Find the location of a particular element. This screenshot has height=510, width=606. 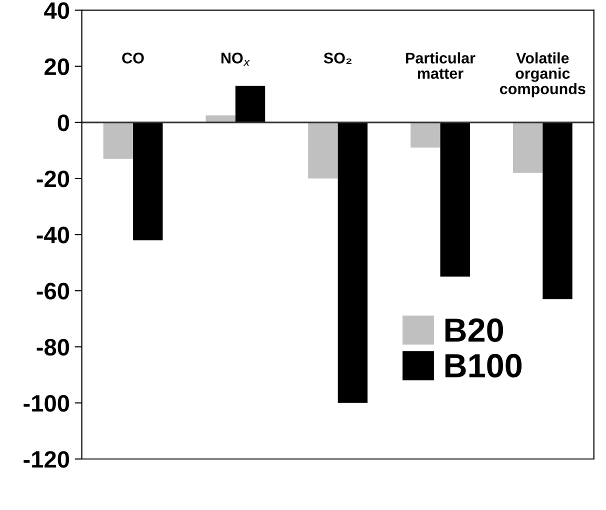

y-tick-label: -80 is located at coordinates (53, 347).